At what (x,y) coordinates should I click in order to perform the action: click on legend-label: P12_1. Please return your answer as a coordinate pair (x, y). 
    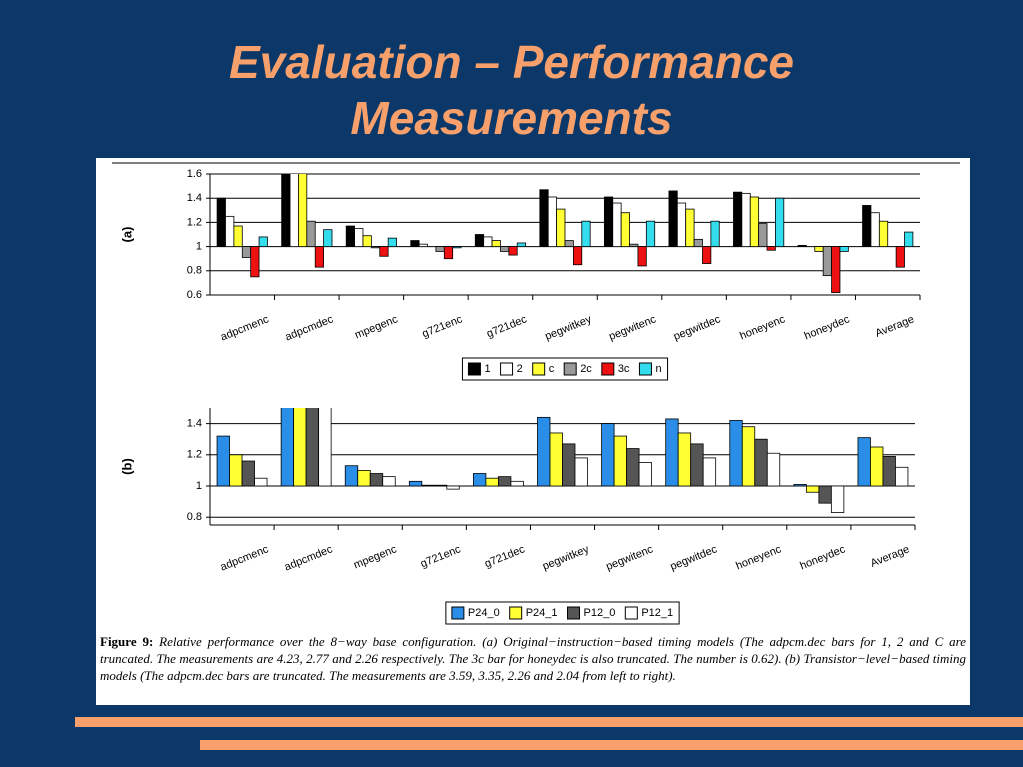
    Looking at the image, I should click on (657, 613).